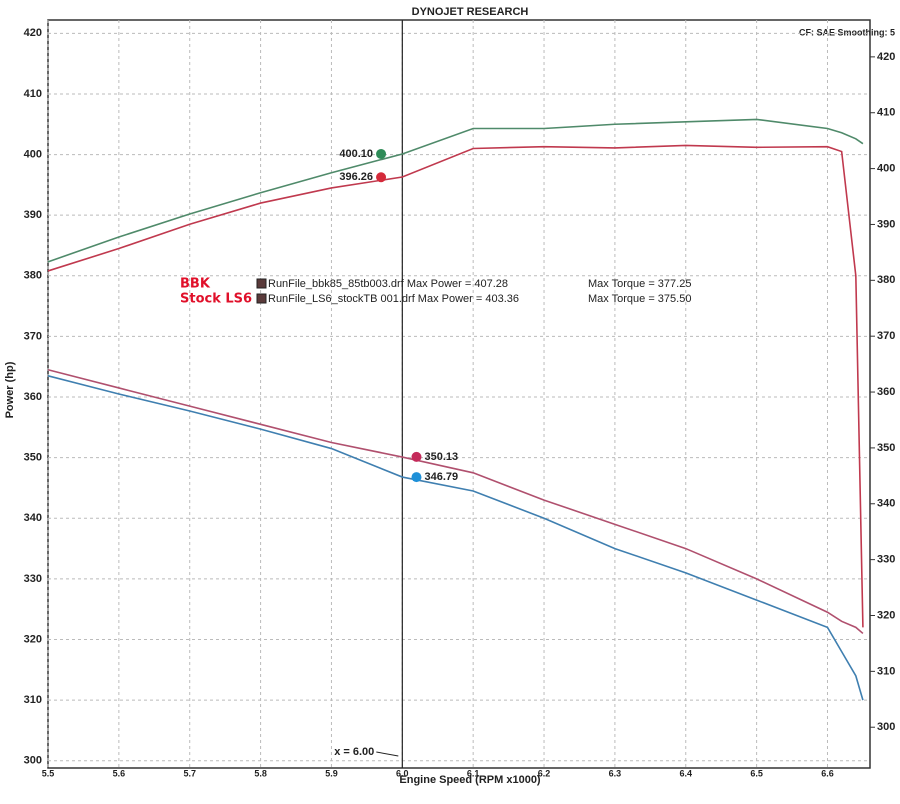  Describe the element at coordinates (639, 284) in the screenshot. I see `legend-torque: Max Torque = 377.25` at that location.